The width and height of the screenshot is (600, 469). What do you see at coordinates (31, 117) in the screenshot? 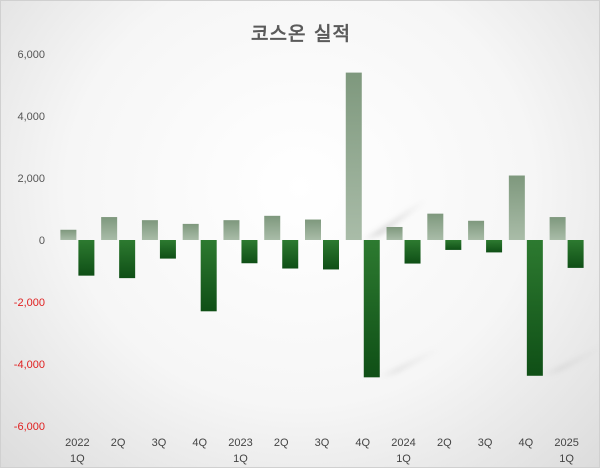
I see `y-tick-label: 4,000` at bounding box center [31, 117].